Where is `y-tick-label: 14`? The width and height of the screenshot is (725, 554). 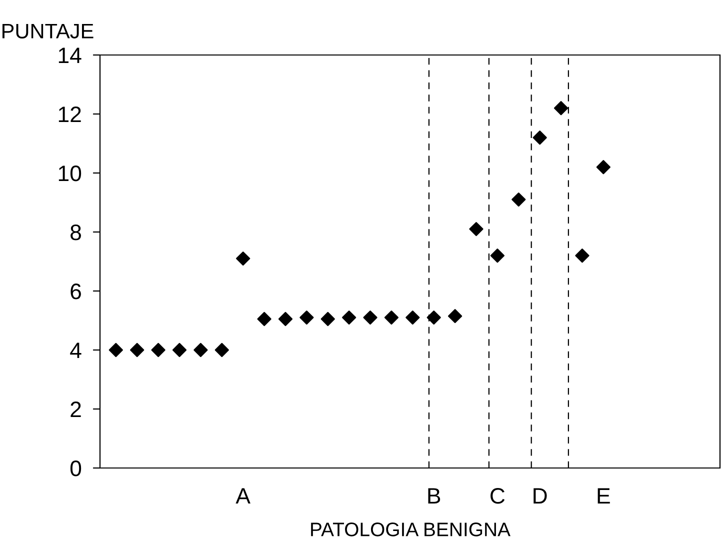 y-tick-label: 14 is located at coordinates (70, 56).